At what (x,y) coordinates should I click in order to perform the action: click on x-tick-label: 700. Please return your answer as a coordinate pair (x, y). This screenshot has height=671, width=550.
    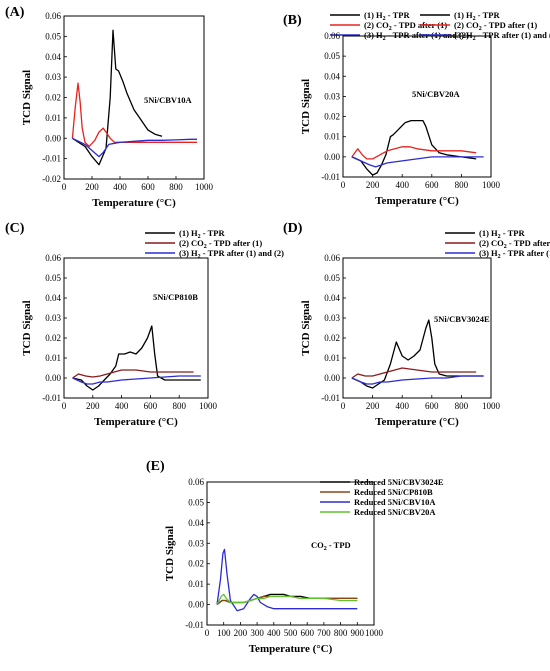
    Looking at the image, I should click on (324, 633).